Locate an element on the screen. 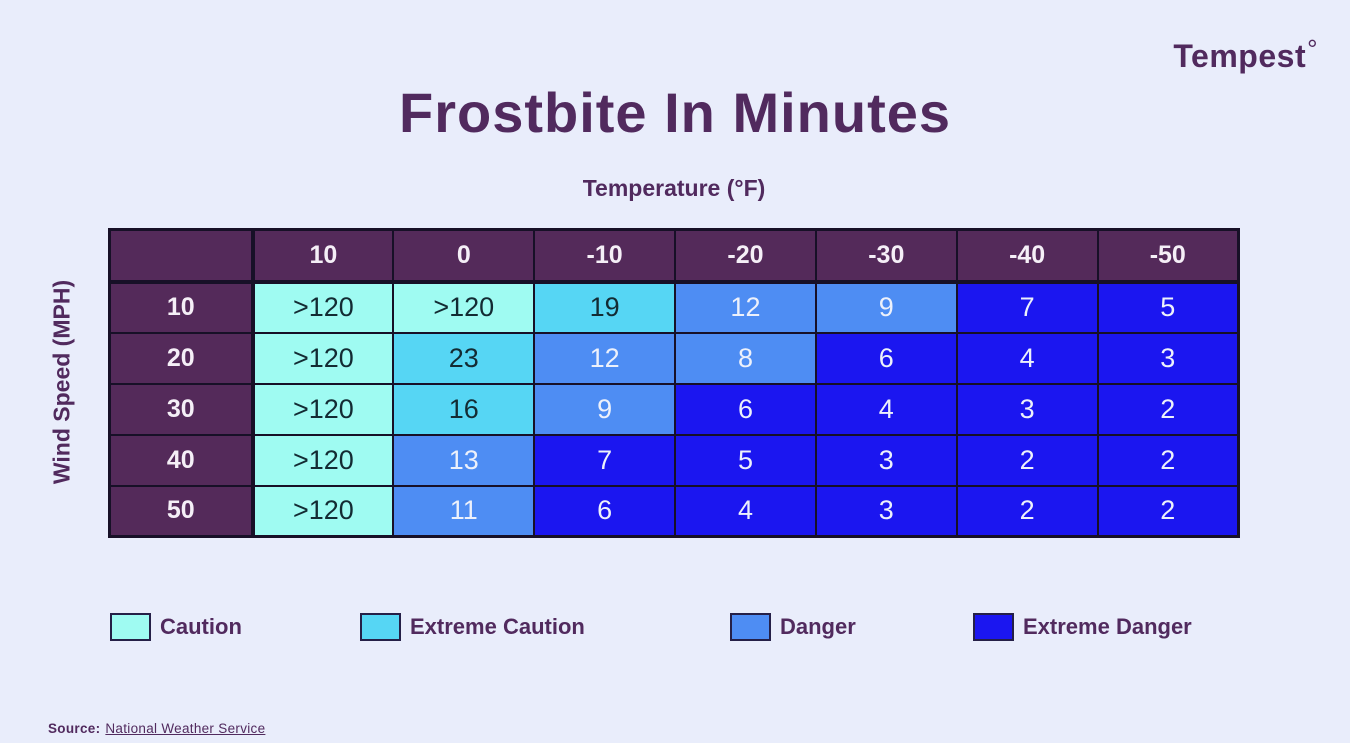 The image size is (1350, 750). wind-speed-axis-label: Wind Speed (MPH) is located at coordinates (61, 382).